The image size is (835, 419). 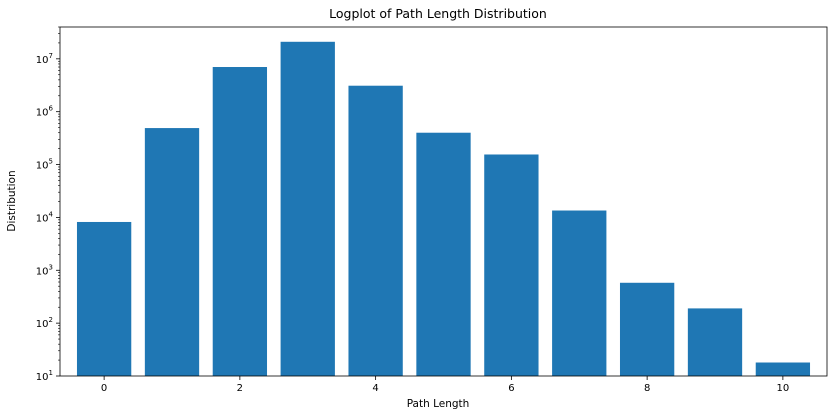 What do you see at coordinates (240, 388) in the screenshot?
I see `x-tick-label: 2` at bounding box center [240, 388].